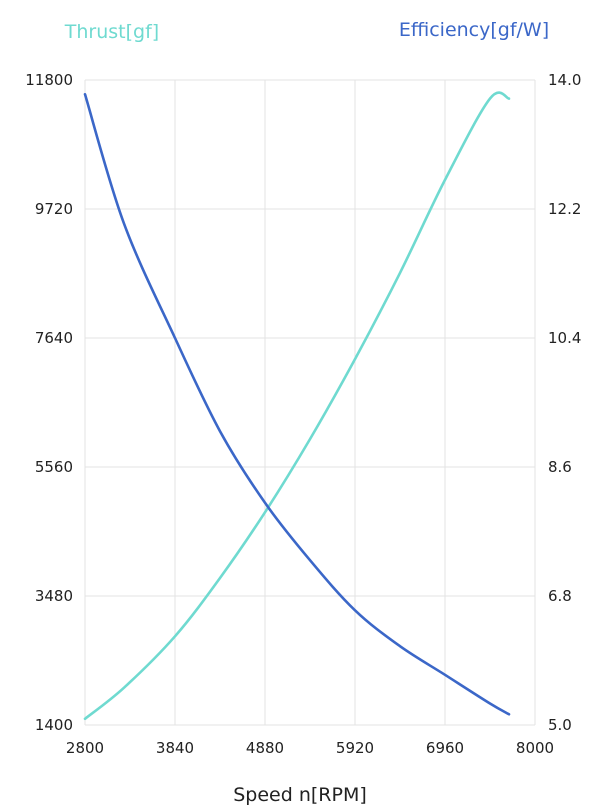 This screenshot has height=806, width=600. What do you see at coordinates (445, 748) in the screenshot?
I see `x-tick-label: 6960` at bounding box center [445, 748].